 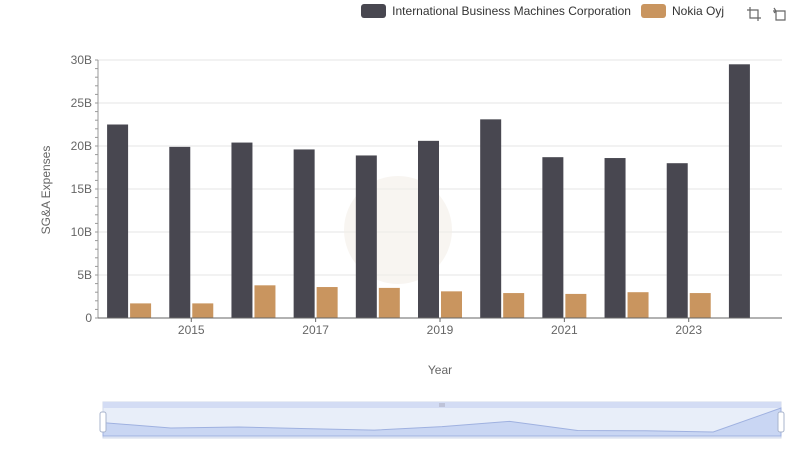 What do you see at coordinates (191, 330) in the screenshot?
I see `x-tick-label: 2015` at bounding box center [191, 330].